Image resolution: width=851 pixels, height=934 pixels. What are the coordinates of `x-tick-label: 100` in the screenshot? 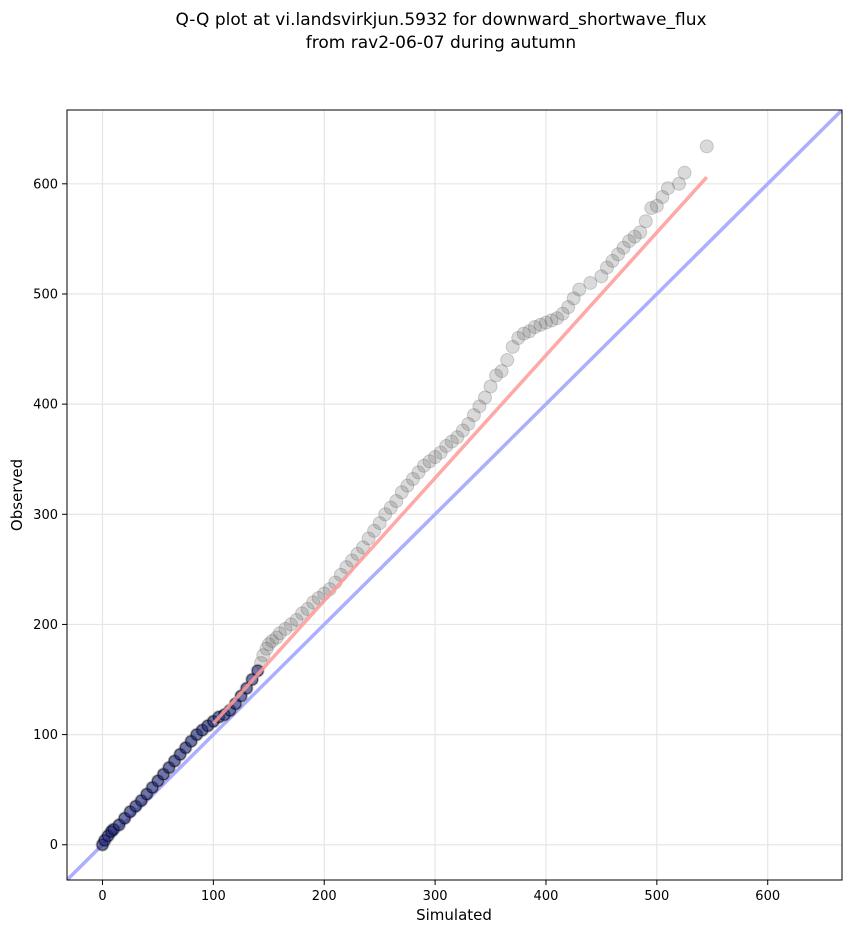 It's located at (213, 896).